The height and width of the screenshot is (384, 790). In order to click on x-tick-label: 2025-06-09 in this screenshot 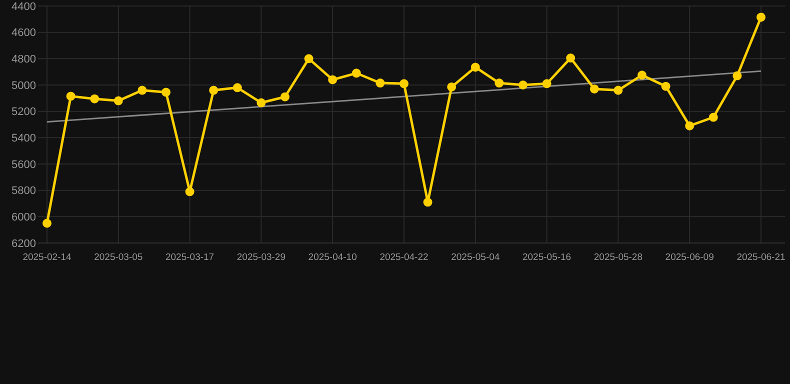, I will do `click(689, 257)`.